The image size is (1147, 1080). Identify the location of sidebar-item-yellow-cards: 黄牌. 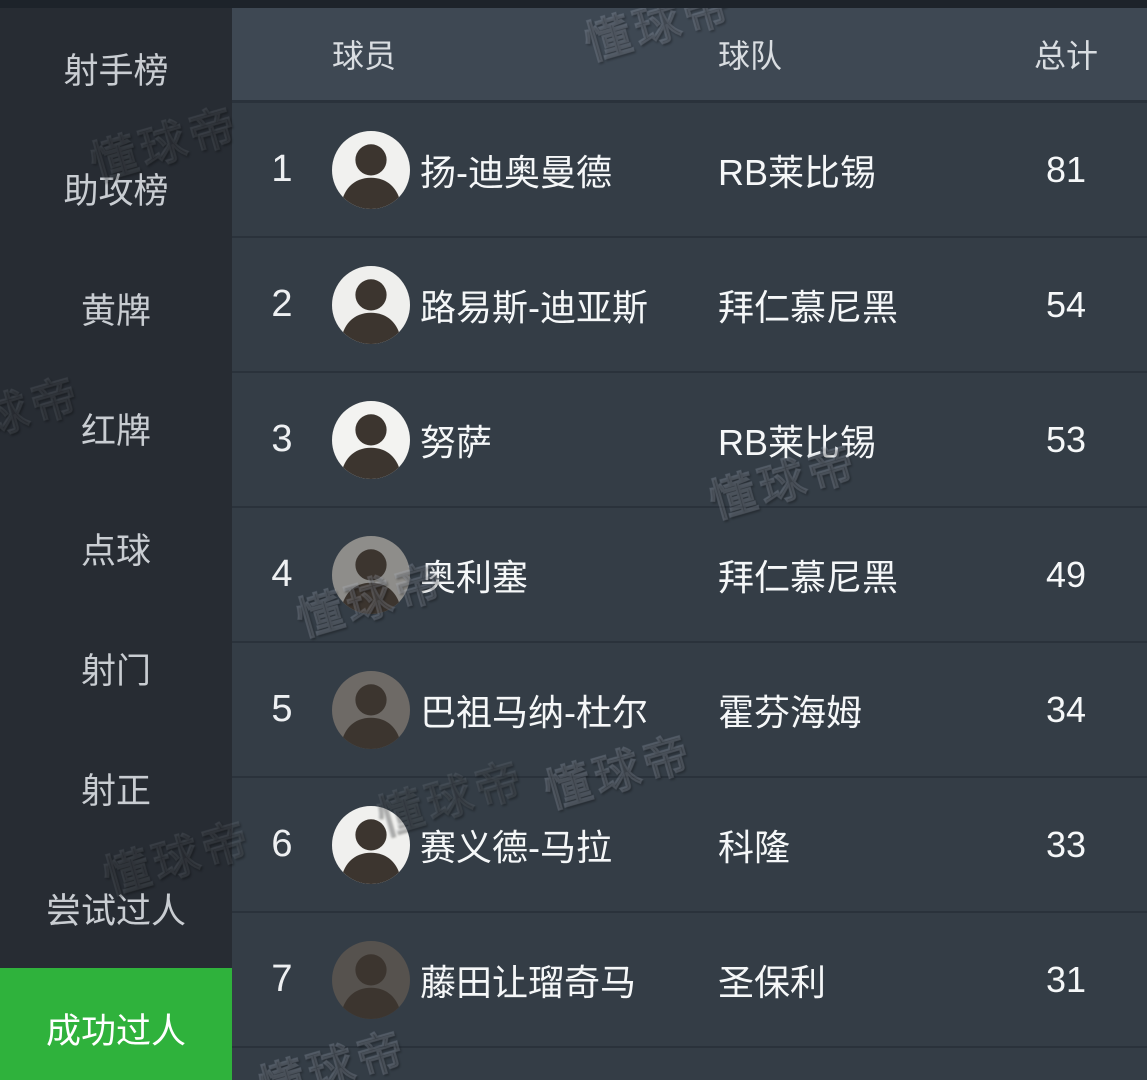
(116, 308).